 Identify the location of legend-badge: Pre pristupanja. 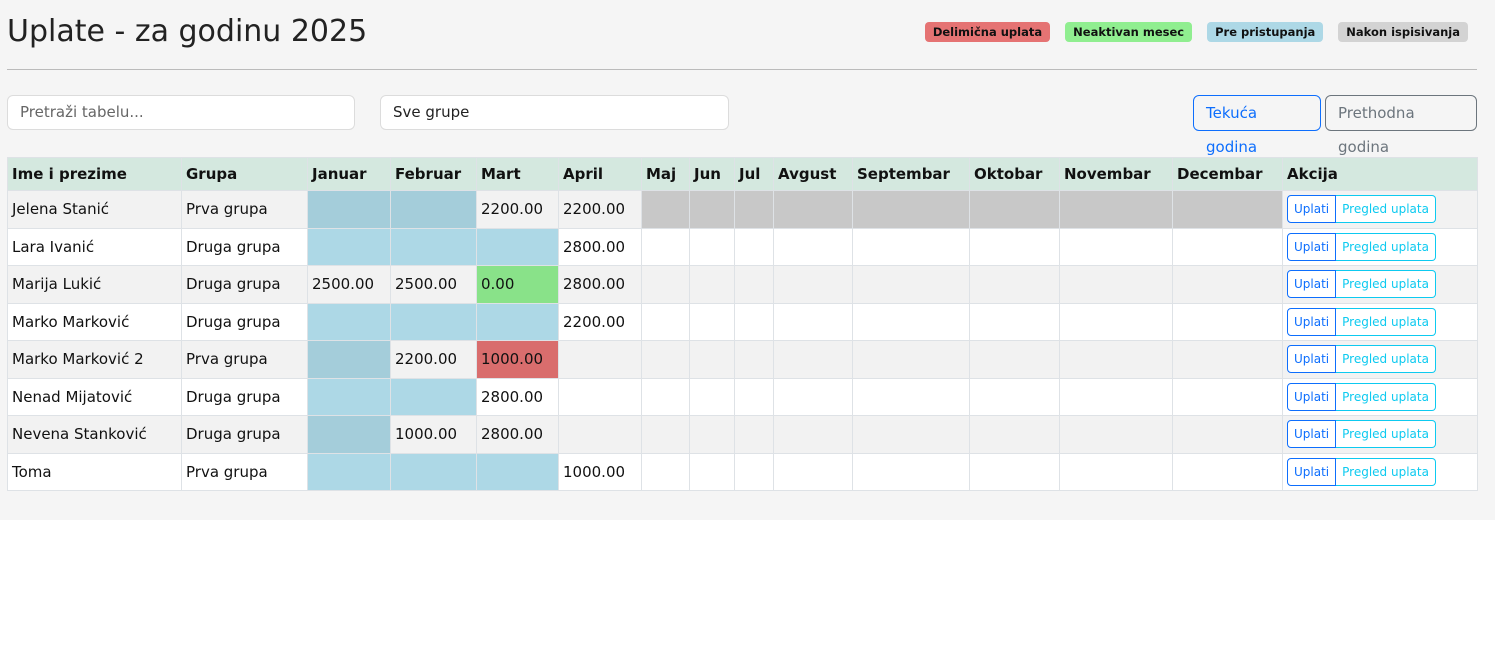
(1265, 32).